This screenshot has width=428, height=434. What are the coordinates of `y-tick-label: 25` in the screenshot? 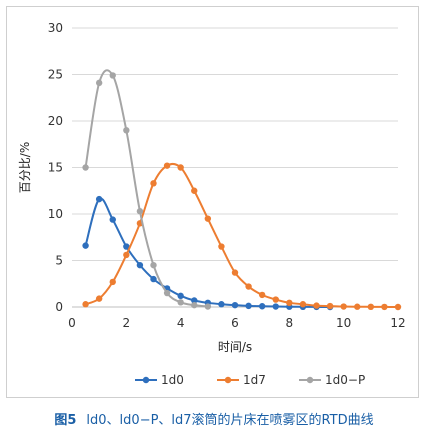 It's located at (55, 75).